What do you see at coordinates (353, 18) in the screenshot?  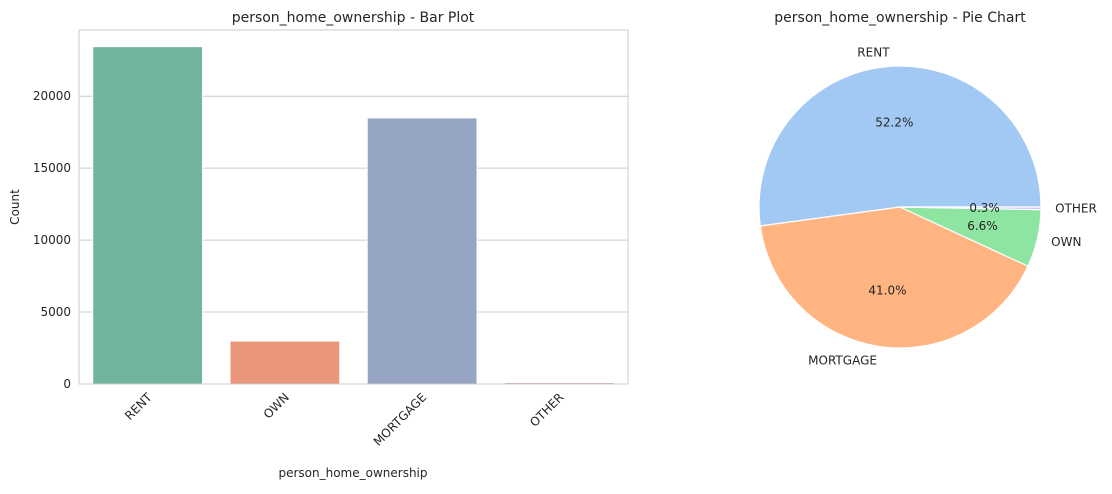 I see `bar-chart-title: person_home_ownership - Bar Plot` at bounding box center [353, 18].